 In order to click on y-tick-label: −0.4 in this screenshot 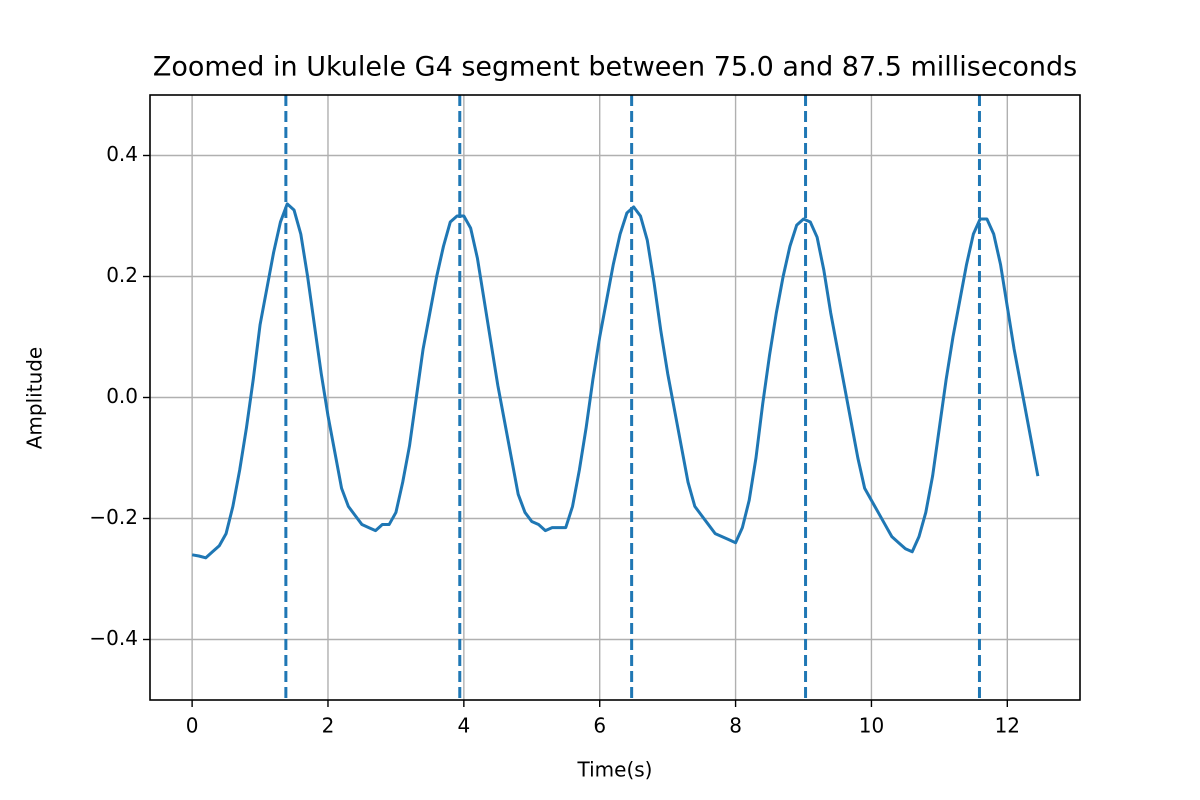, I will do `click(113, 638)`.